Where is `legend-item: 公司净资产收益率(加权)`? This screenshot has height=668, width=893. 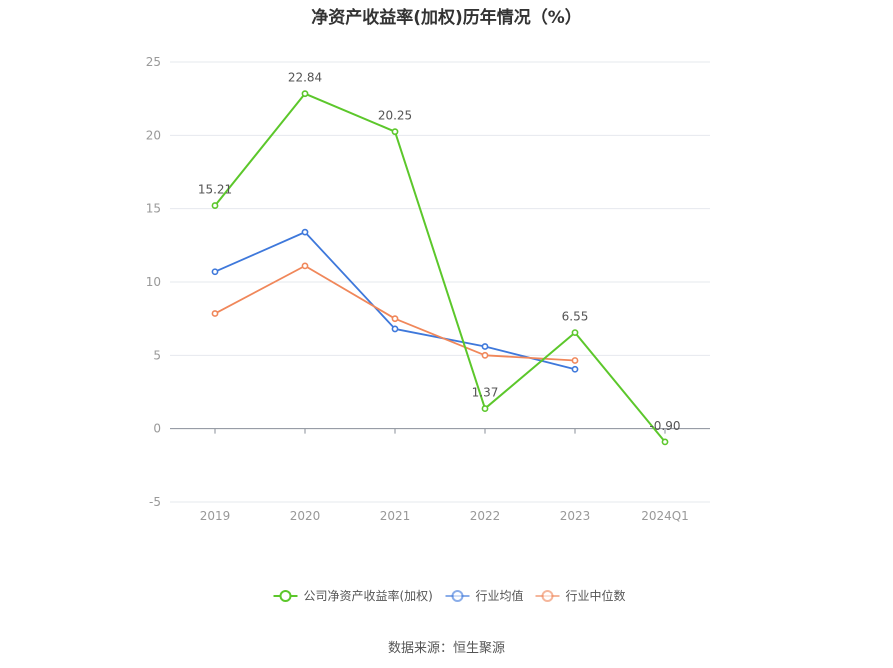
legend-item: 公司净资产收益率(加权) is located at coordinates (353, 595).